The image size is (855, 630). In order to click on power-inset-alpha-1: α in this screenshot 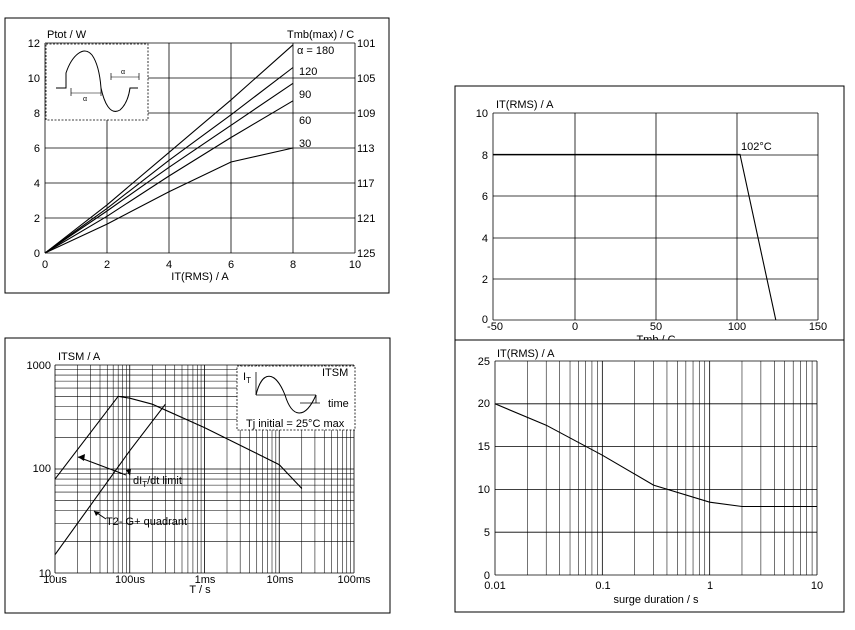, I will do `click(85, 99)`.